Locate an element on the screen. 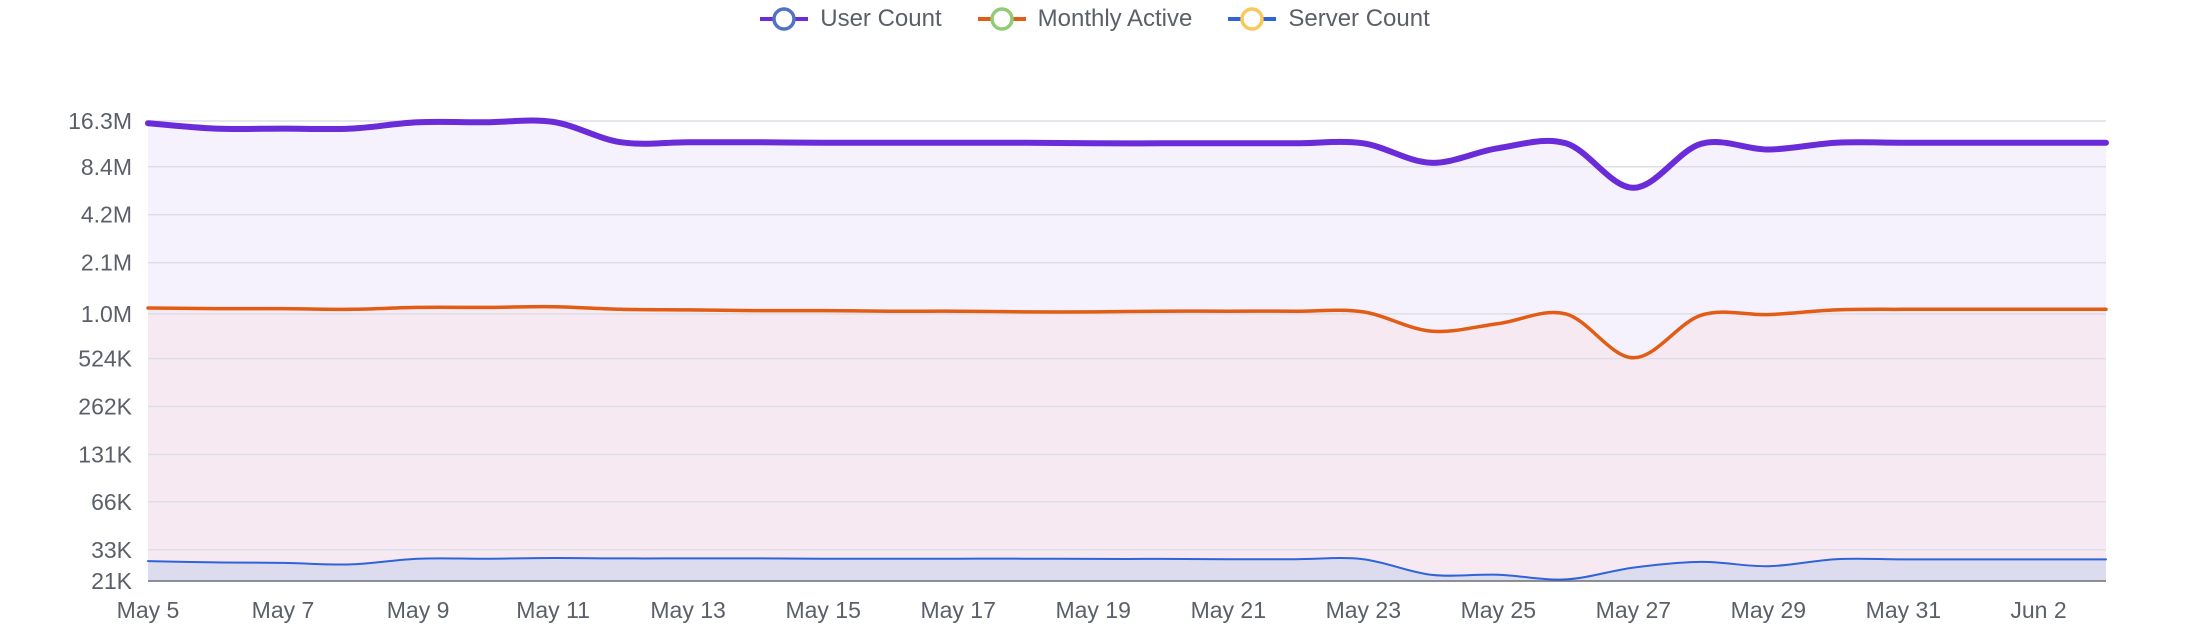  y-tick-label: 33K is located at coordinates (112, 550).